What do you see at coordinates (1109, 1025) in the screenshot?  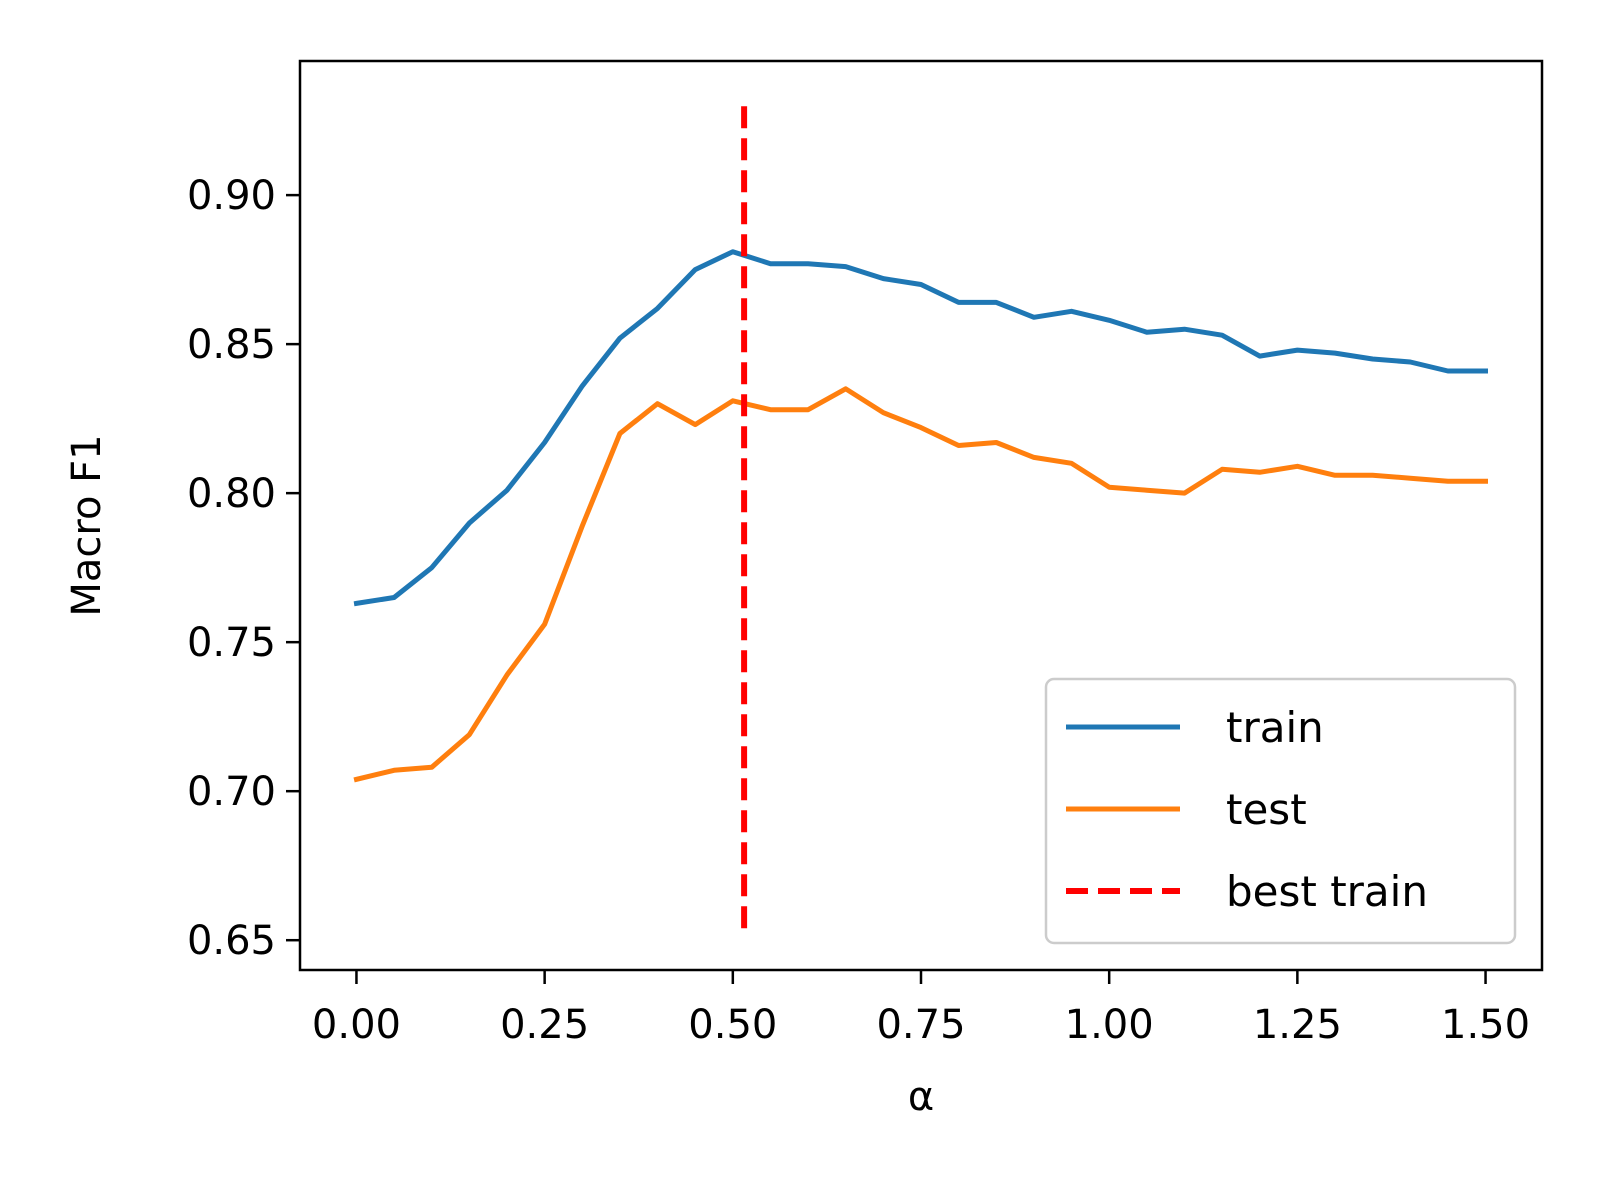 I see `x-tick-label: 1.00` at bounding box center [1109, 1025].